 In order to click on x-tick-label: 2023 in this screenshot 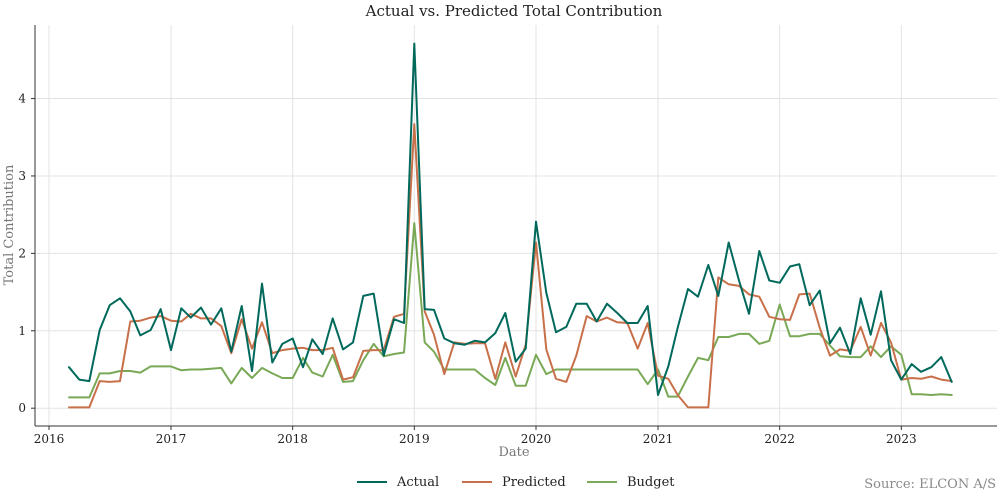, I will do `click(901, 439)`.